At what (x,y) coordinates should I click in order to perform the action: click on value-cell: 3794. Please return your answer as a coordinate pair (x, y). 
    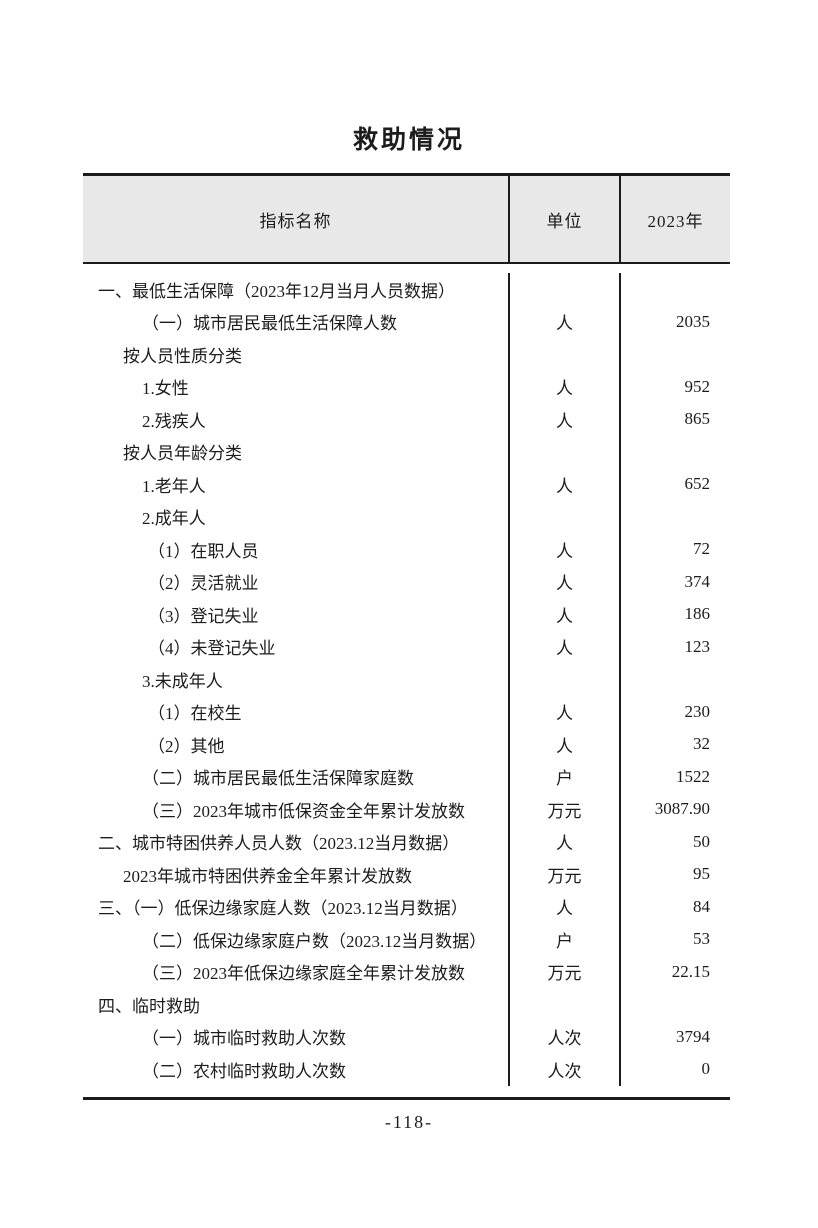
    Looking at the image, I should click on (674, 1036).